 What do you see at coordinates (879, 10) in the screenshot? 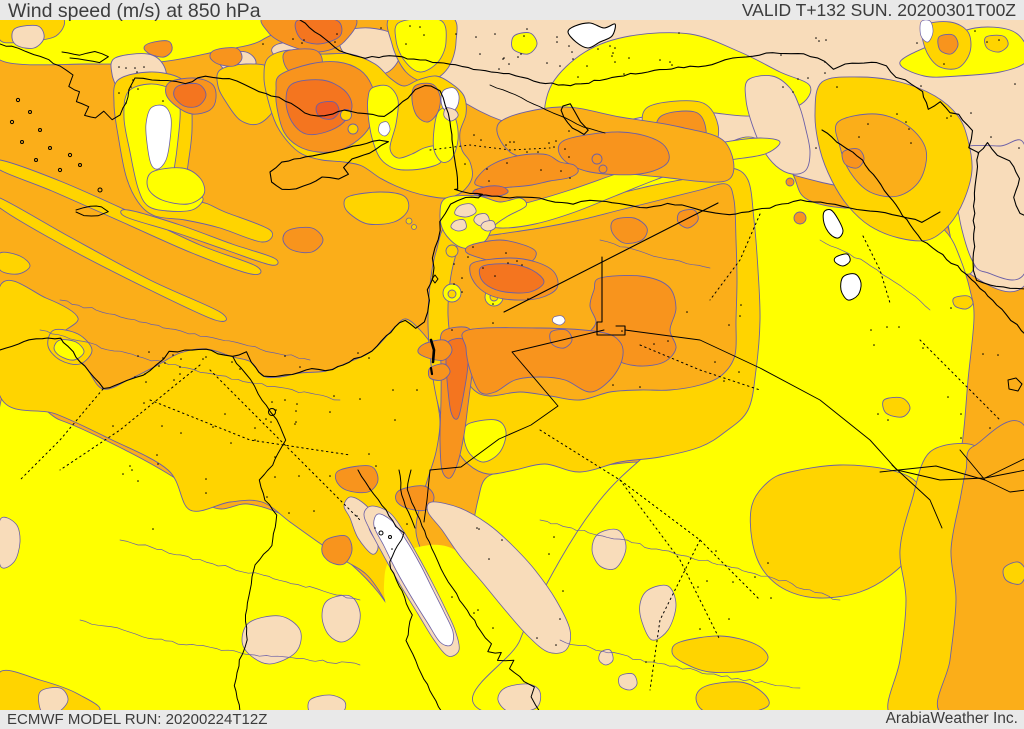
I see `svg-text: VALID T+132 SUN. 20200301T00Z` at bounding box center [879, 10].